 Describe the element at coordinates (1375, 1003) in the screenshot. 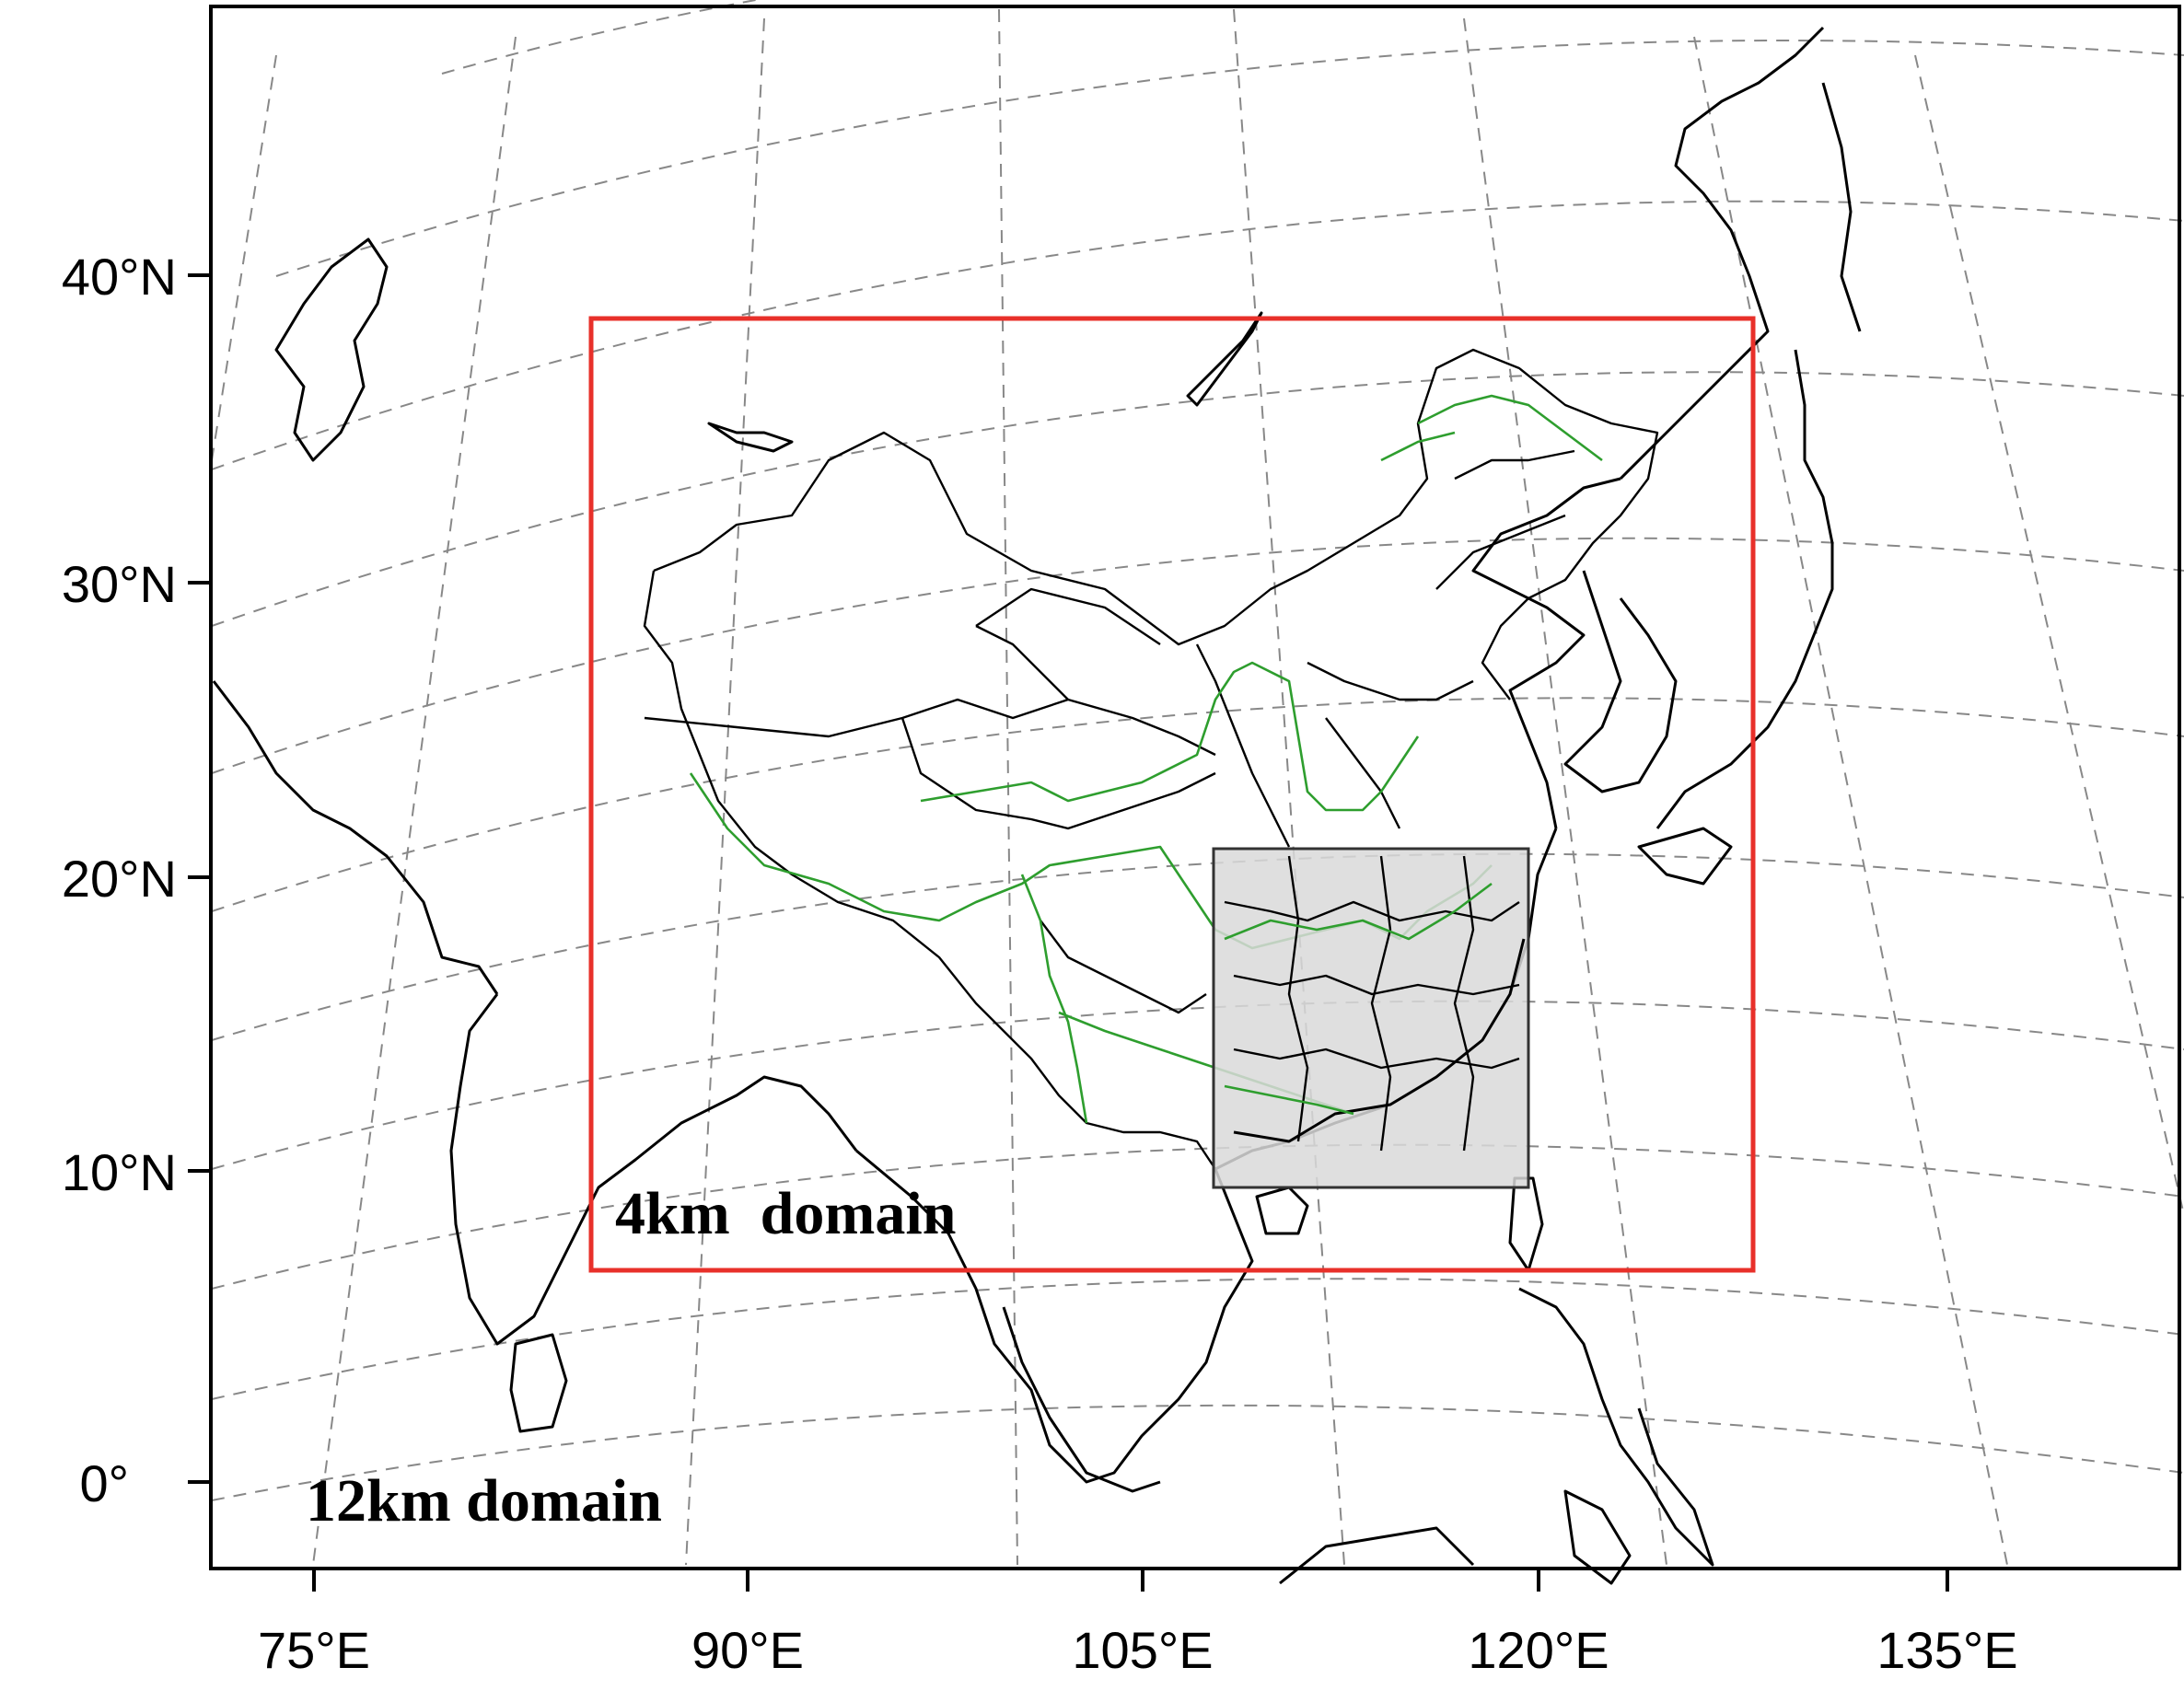

I see `innermost-domain-detail` at that location.